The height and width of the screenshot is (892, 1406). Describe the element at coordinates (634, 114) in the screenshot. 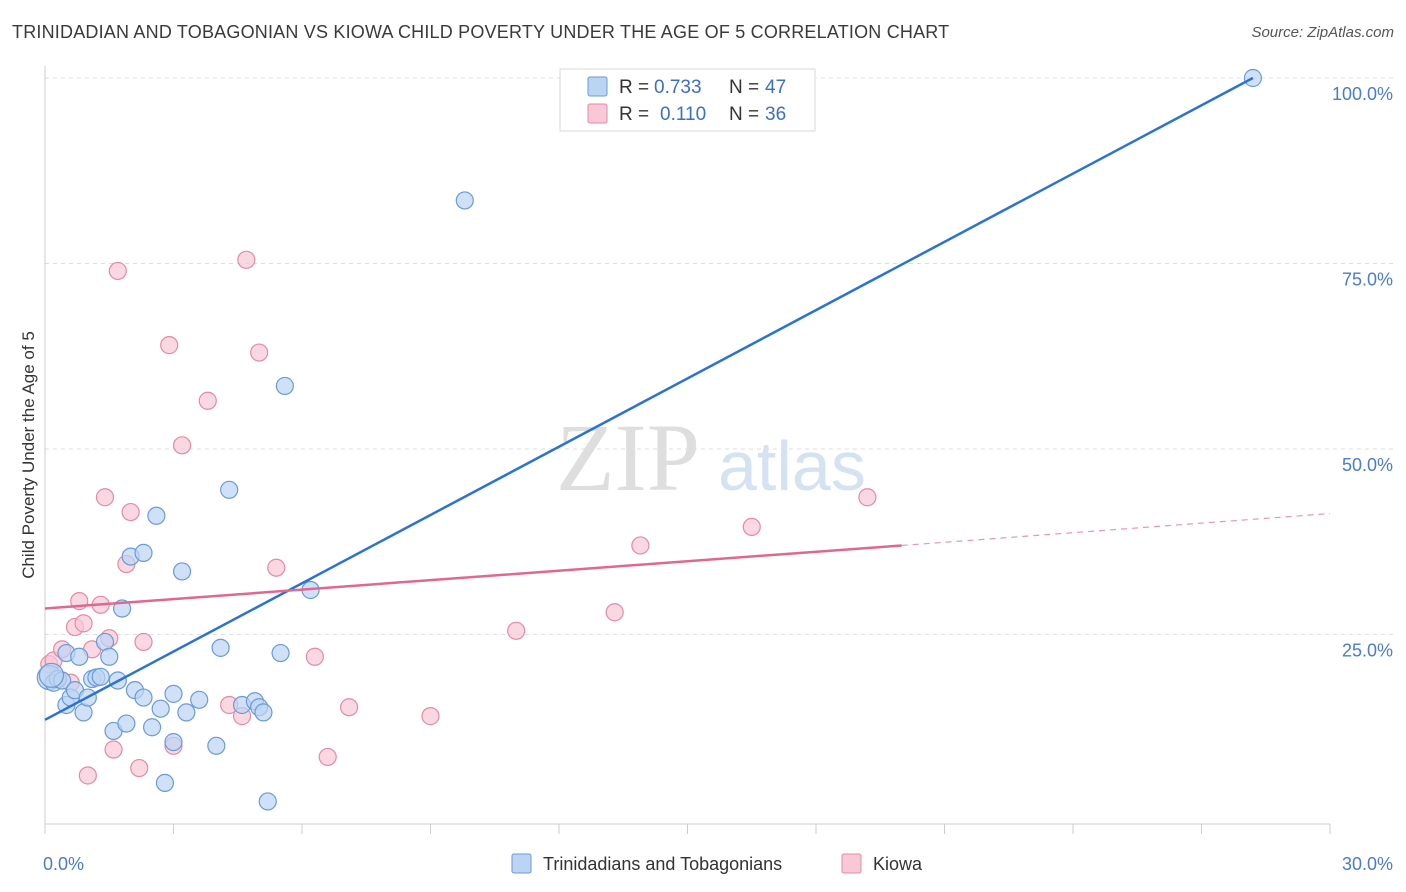

I see `legend-r-label-2: R =` at that location.